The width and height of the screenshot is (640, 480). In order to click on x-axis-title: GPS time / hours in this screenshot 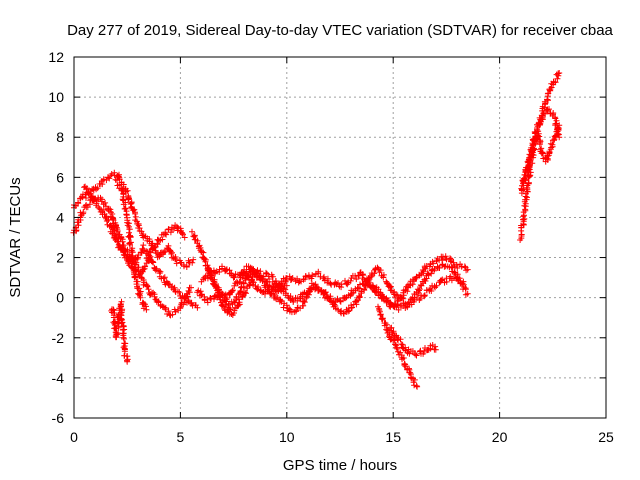, I will do `click(340, 465)`.